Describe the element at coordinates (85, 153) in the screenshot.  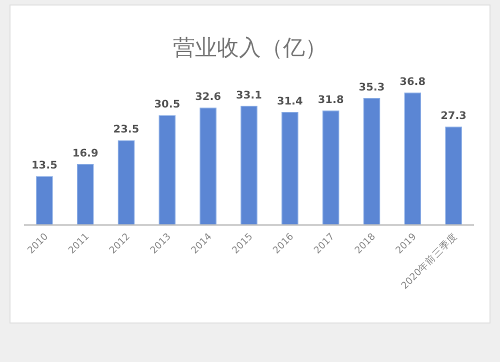
I see `data-label: 16.9` at that location.